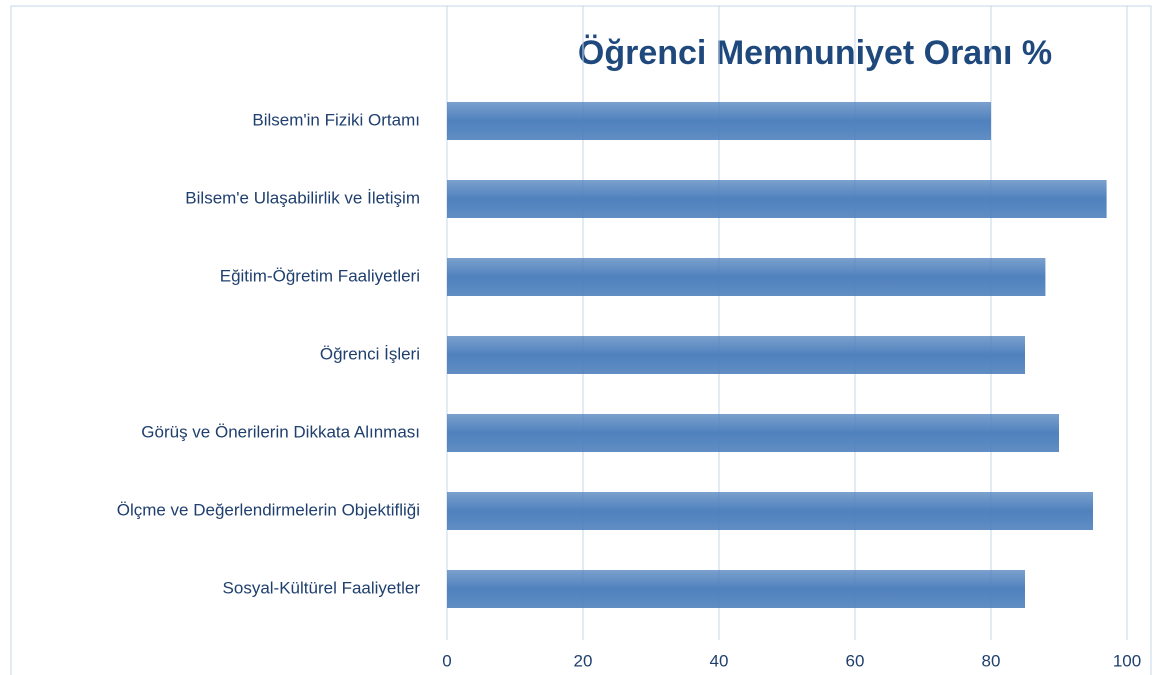 The image size is (1157, 675). I want to click on x-tick-label: 60, so click(855, 660).